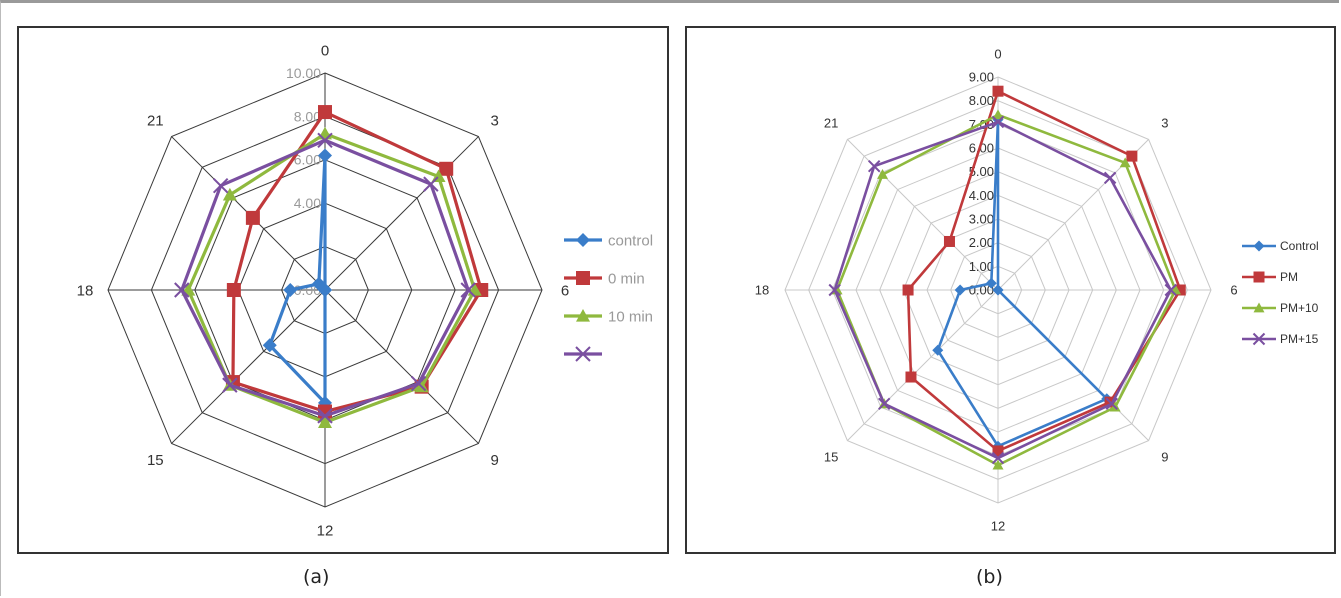 The height and width of the screenshot is (598, 1341). What do you see at coordinates (981, 77) in the screenshot?
I see `tick-label: 9.00` at bounding box center [981, 77].